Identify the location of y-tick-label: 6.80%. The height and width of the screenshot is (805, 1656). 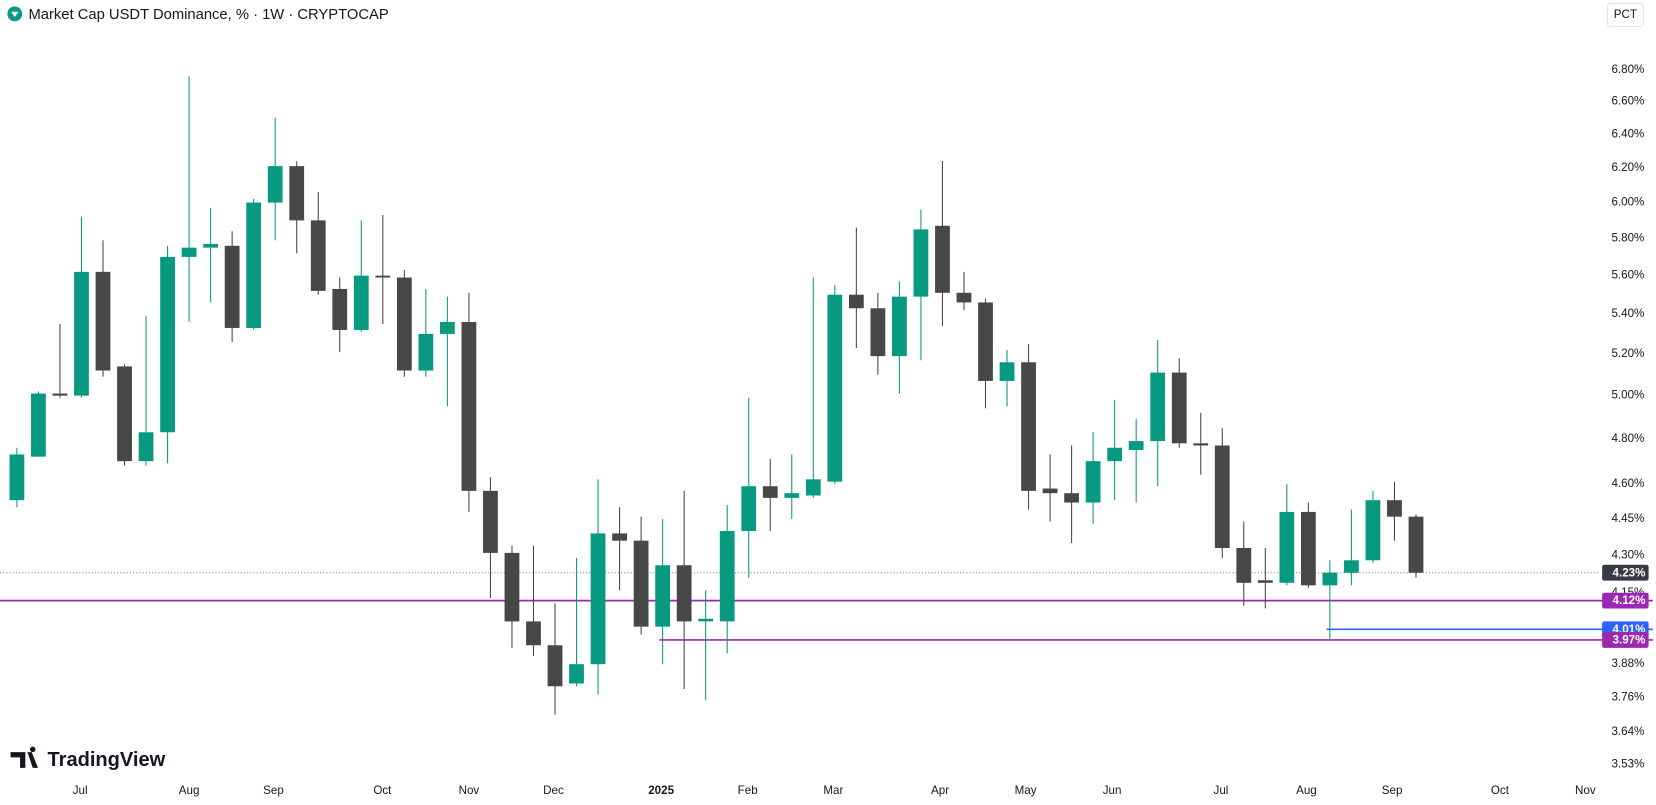
(1627, 69).